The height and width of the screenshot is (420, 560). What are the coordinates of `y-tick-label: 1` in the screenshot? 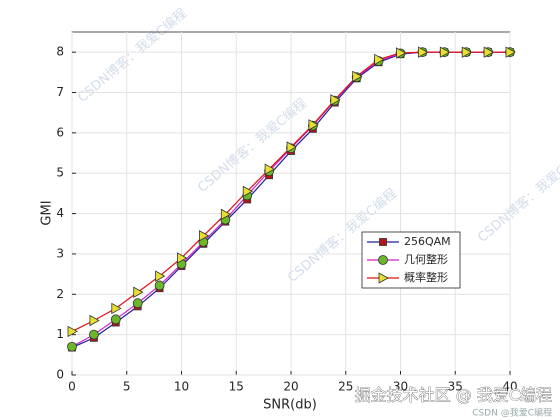 It's located at (60, 334).